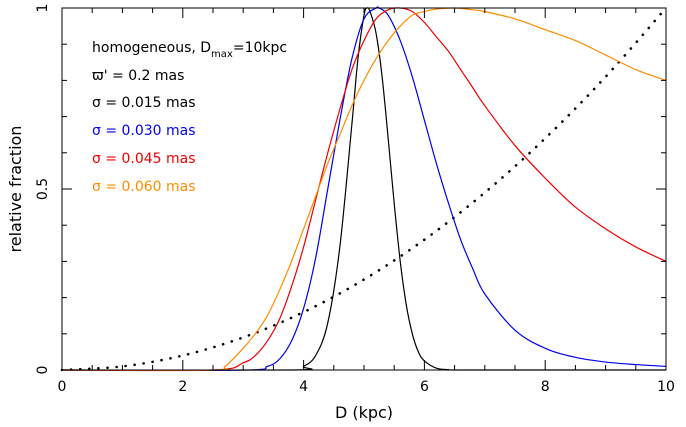  I want to click on annotation-line-5: σ = 0.045 mas, so click(144, 159).